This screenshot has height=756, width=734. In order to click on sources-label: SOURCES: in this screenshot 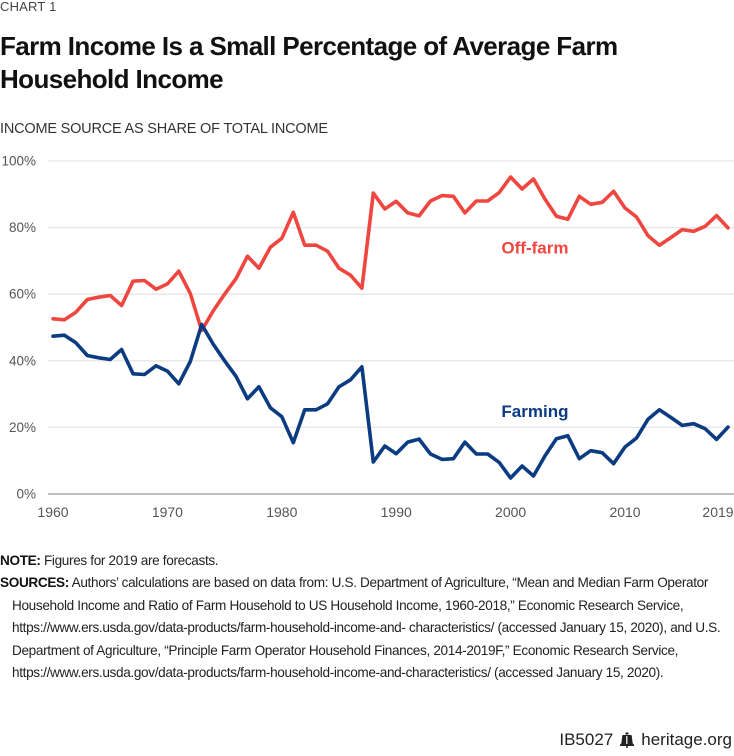, I will do `click(34, 583)`.